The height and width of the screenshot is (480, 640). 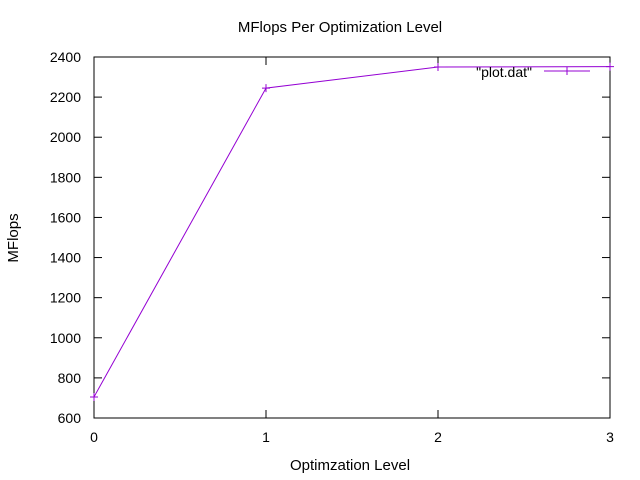 I want to click on x-tick-label: 0, so click(x=94, y=437).